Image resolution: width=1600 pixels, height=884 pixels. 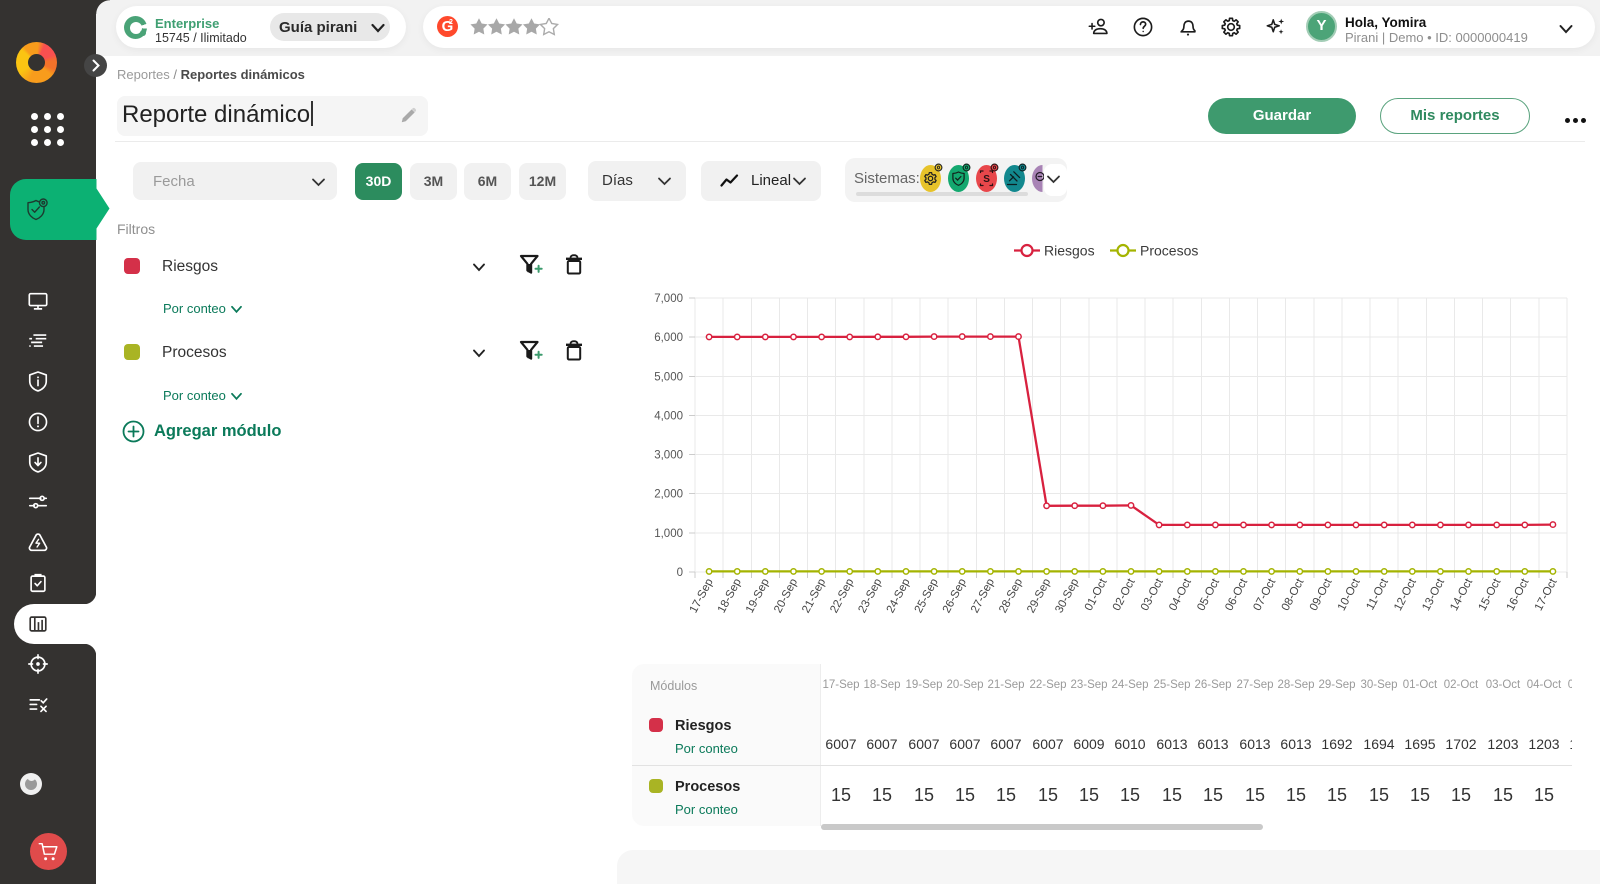 I want to click on svg-text: 23-Sep, so click(x=870, y=596).